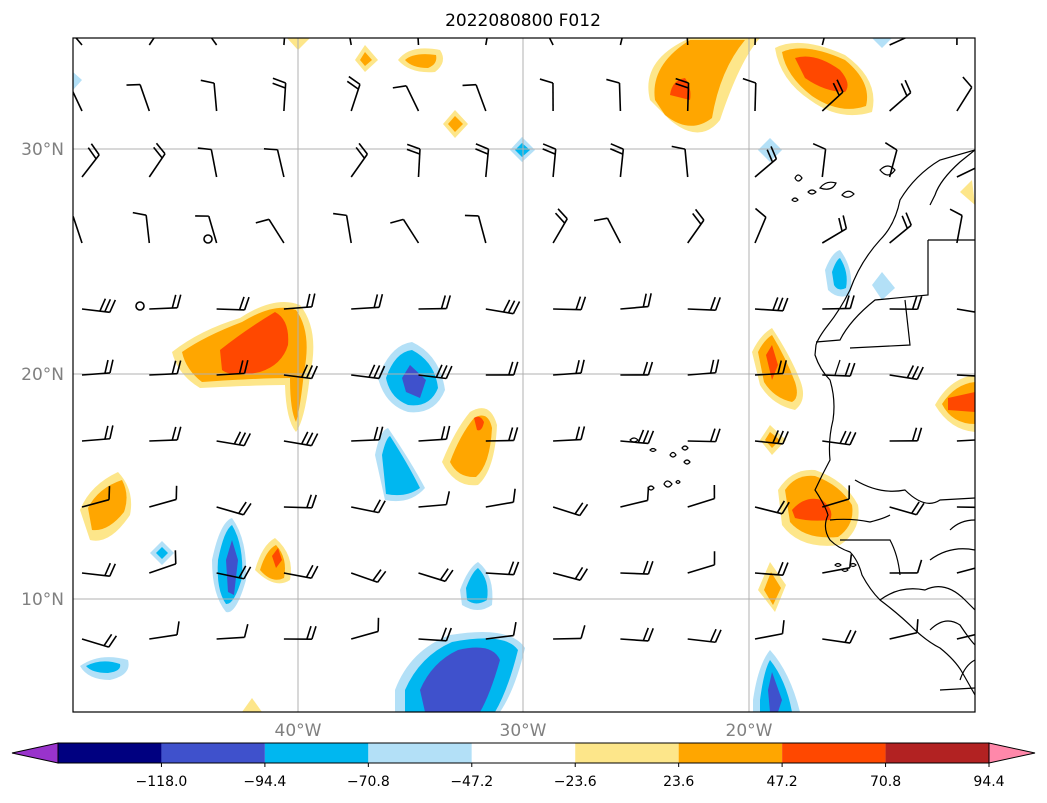 This screenshot has width=1047, height=803. I want to click on lon-label-20w: 20°W, so click(749, 731).